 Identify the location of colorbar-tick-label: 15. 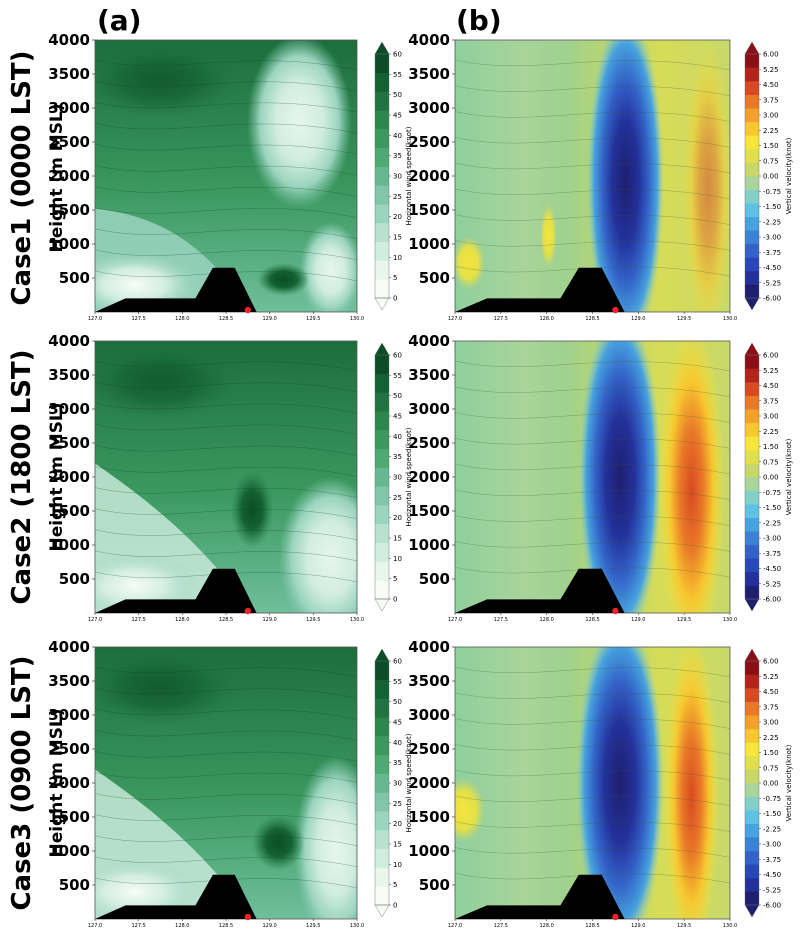
(397, 238).